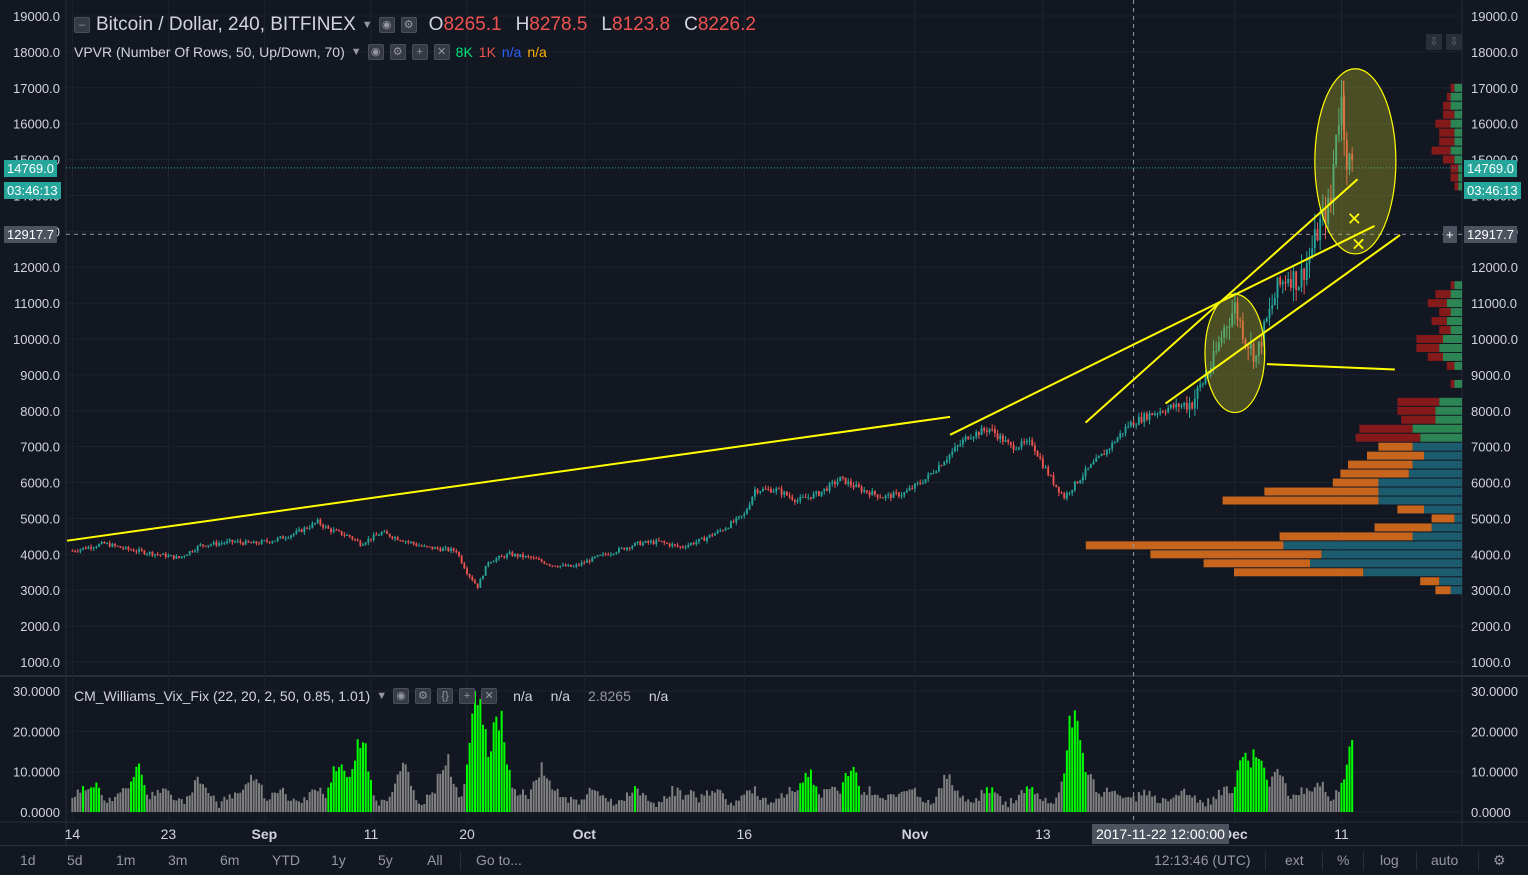 This screenshot has width=1528, height=875. Describe the element at coordinates (1454, 42) in the screenshot. I see `scroll-down-alt-icon: ⇩` at that location.